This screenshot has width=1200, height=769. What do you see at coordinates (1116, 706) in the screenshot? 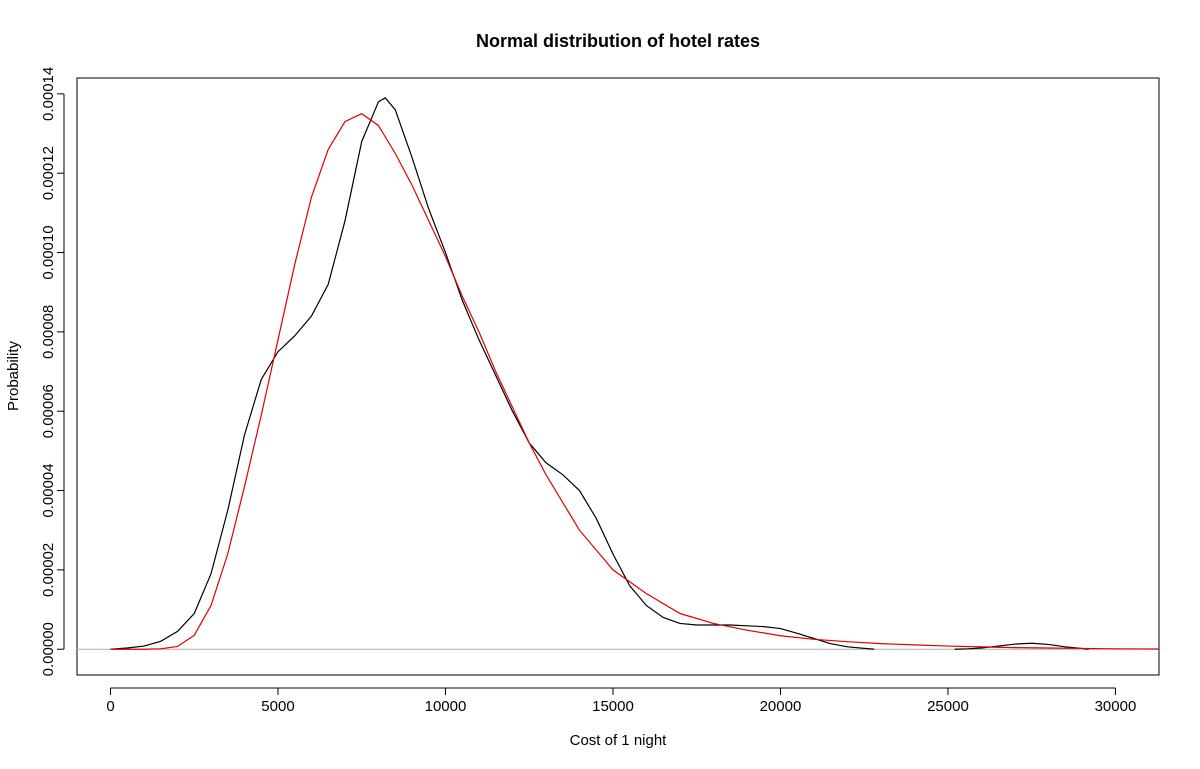
I see `x-tick-label: 30000` at bounding box center [1116, 706].